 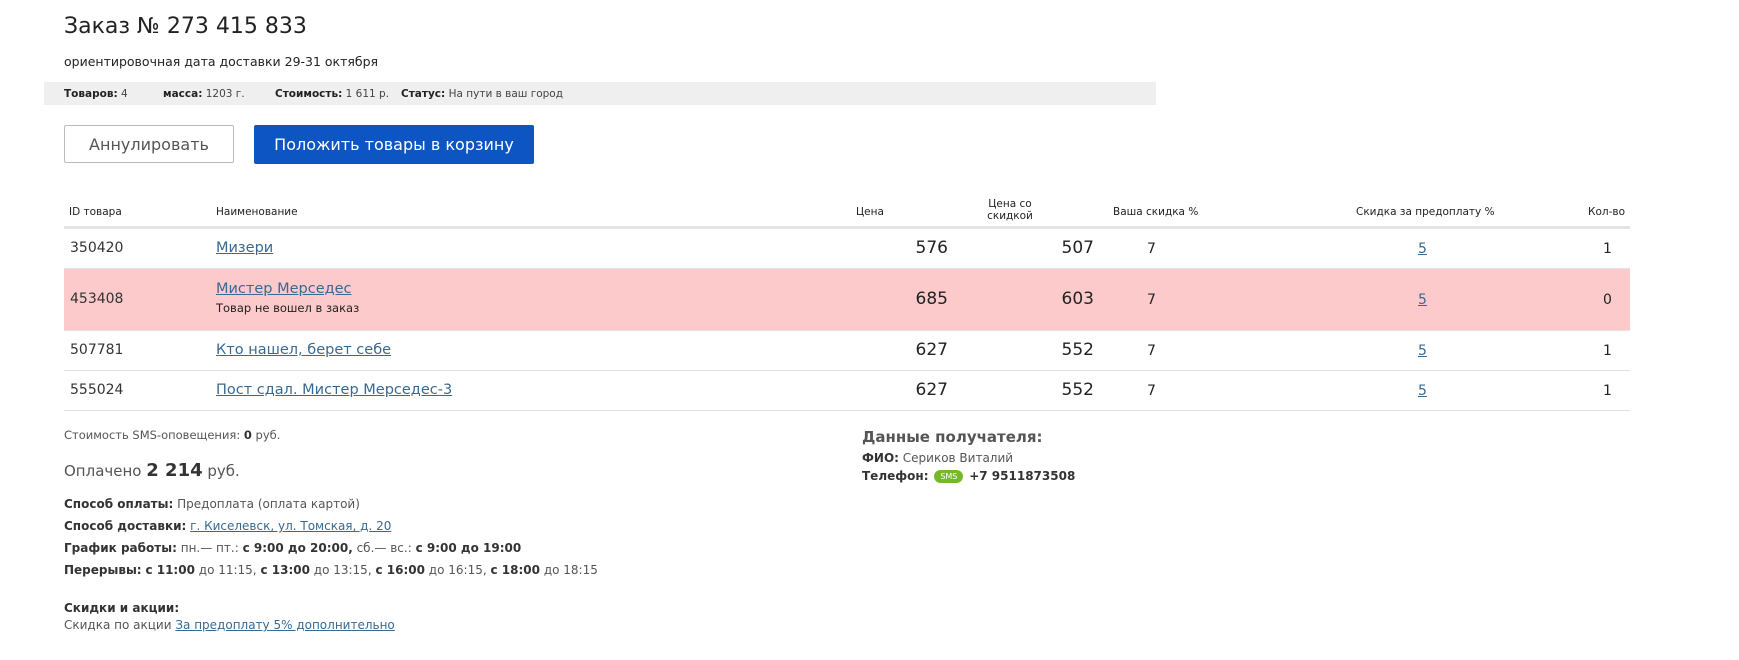 I want to click on header-id: ID товара, so click(x=95, y=212).